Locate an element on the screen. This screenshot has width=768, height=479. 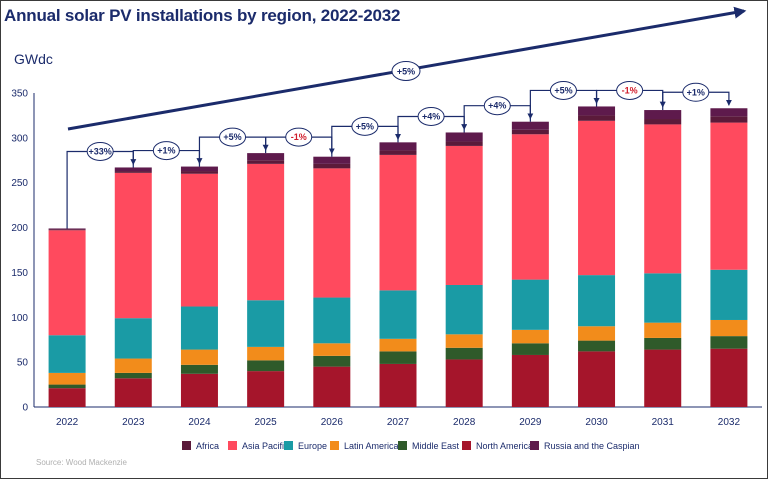
x-tick-label: 2029 is located at coordinates (530, 422).